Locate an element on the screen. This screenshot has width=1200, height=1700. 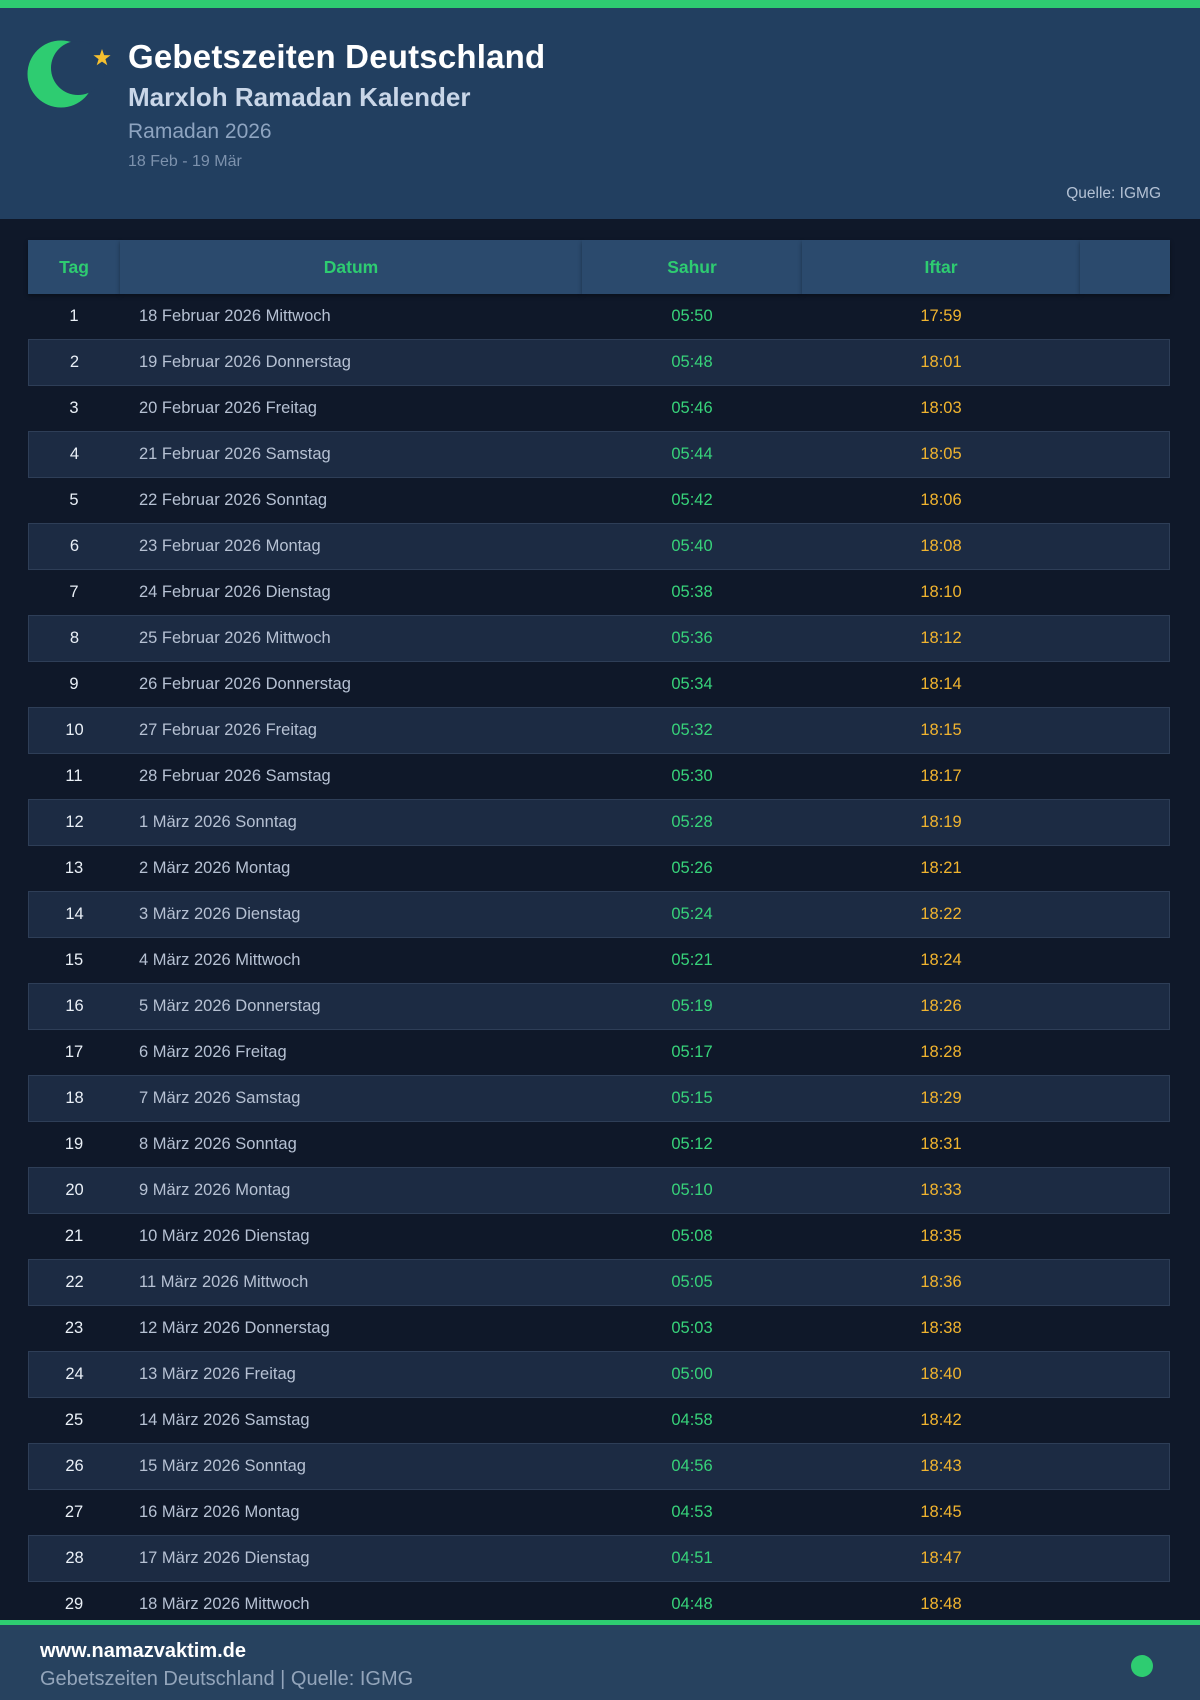
status-dot-icon is located at coordinates (1142, 1666).